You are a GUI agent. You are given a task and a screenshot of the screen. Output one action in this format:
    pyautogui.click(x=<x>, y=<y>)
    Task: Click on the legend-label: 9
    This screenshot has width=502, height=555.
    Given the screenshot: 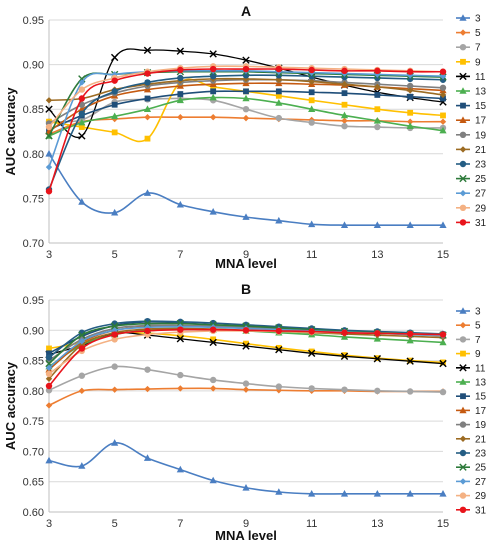 What is the action you would take?
    pyautogui.click(x=478, y=62)
    